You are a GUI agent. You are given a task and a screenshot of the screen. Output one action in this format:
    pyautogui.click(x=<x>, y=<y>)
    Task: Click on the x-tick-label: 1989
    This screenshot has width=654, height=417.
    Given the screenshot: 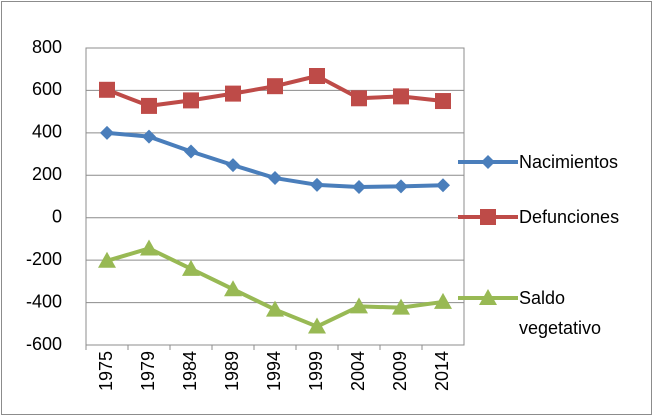 What is the action you would take?
    pyautogui.click(x=232, y=371)
    